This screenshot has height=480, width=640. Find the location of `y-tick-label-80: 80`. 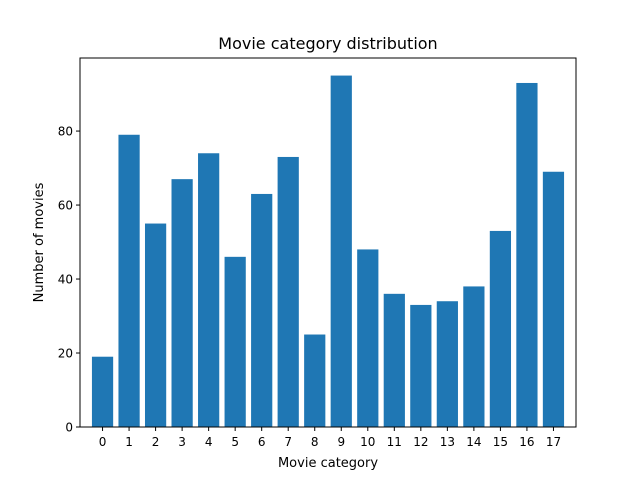

y-tick-label-80: 80 is located at coordinates (65, 132).